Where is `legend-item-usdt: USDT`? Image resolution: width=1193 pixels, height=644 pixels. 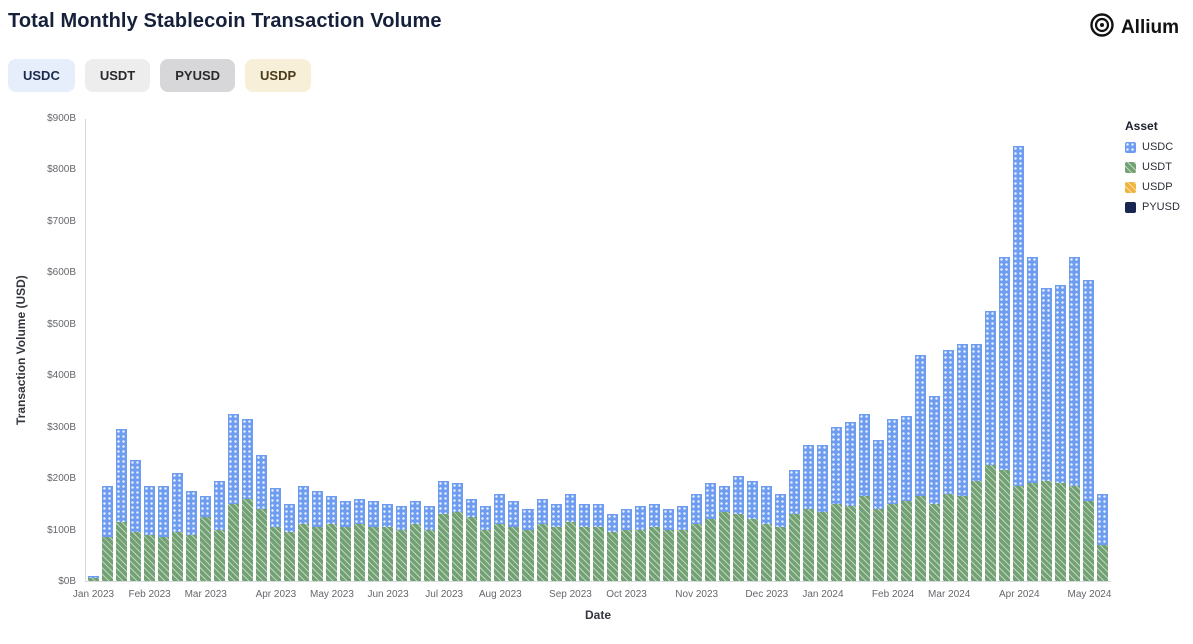 legend-item-usdt: USDT is located at coordinates (1158, 167).